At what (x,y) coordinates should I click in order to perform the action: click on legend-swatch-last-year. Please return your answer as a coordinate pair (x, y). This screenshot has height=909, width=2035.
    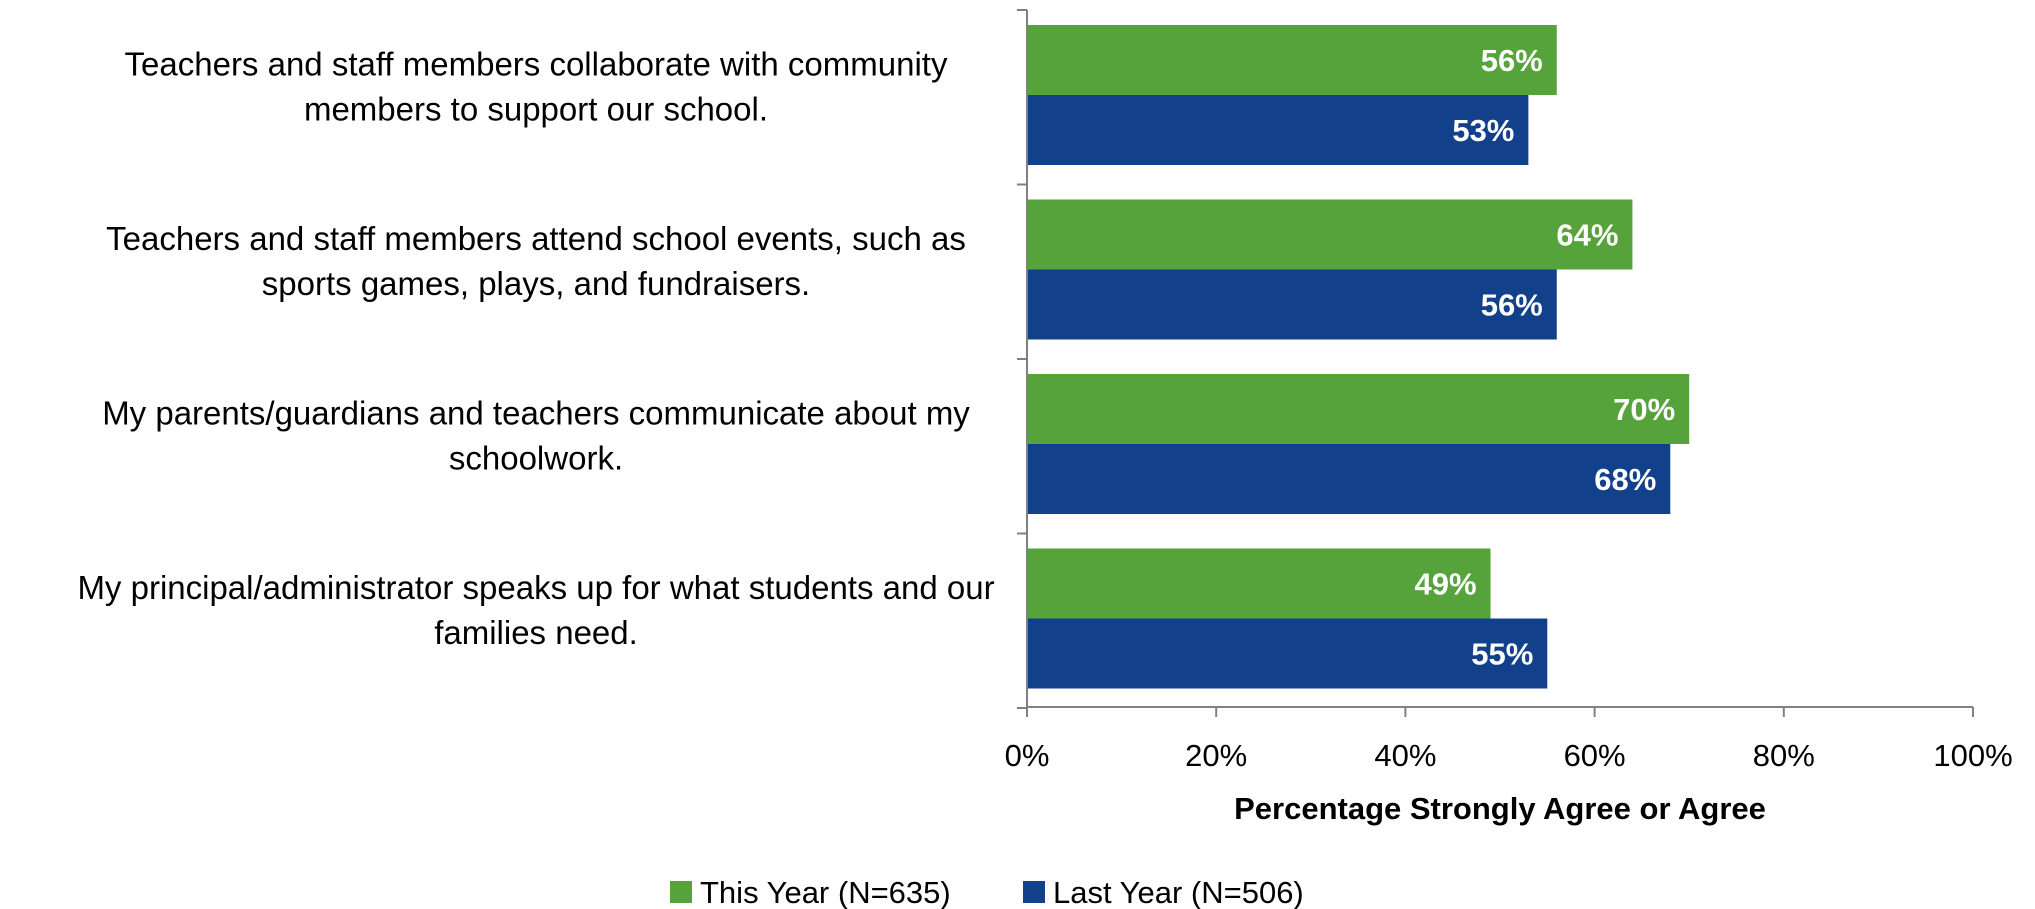
    Looking at the image, I should click on (1034, 892).